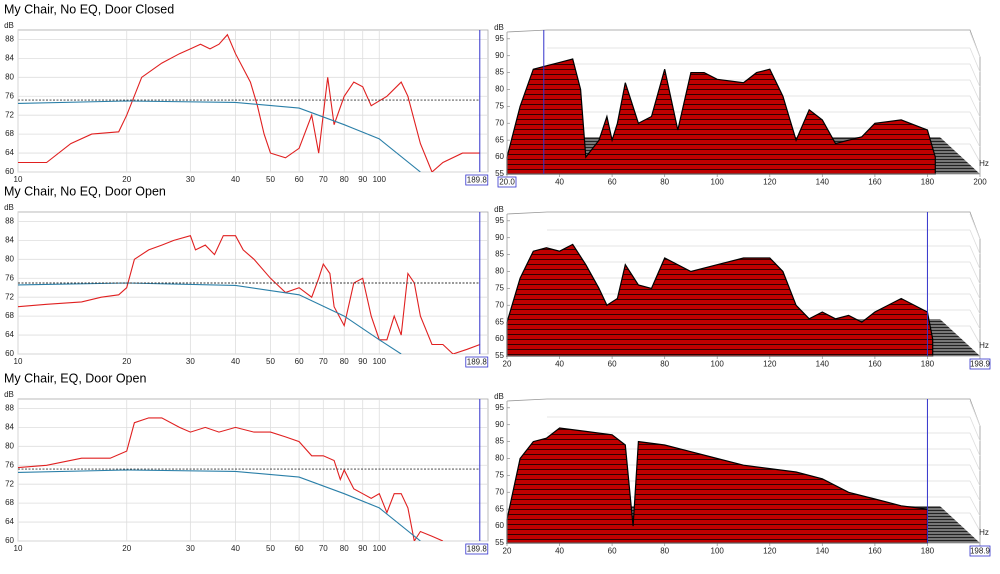 The image size is (1000, 574). What do you see at coordinates (75, 378) in the screenshot?
I see `chart-title: My Chair, EQ, Door Open` at bounding box center [75, 378].